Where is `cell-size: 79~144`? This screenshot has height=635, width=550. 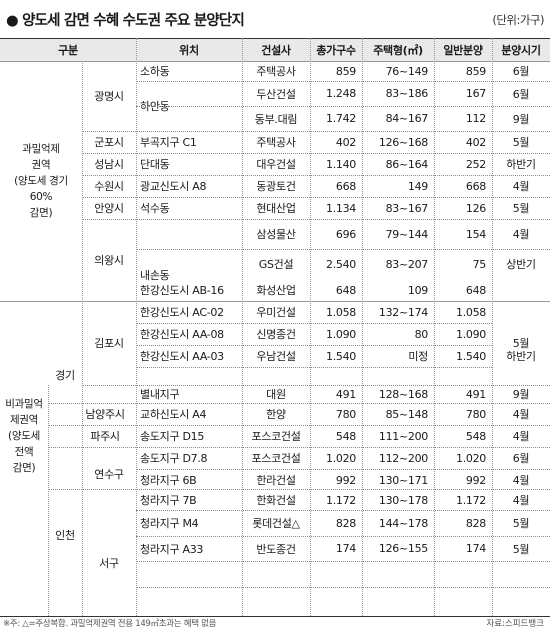
cell-size: 79~144 is located at coordinates (407, 234).